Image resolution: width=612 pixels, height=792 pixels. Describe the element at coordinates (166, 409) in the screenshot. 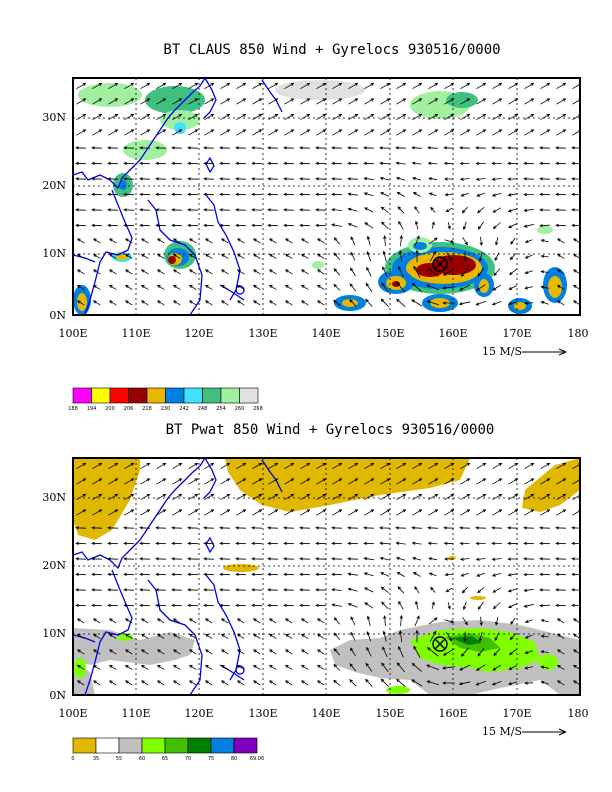

I see `top-colorbar-tick: 230` at that location.